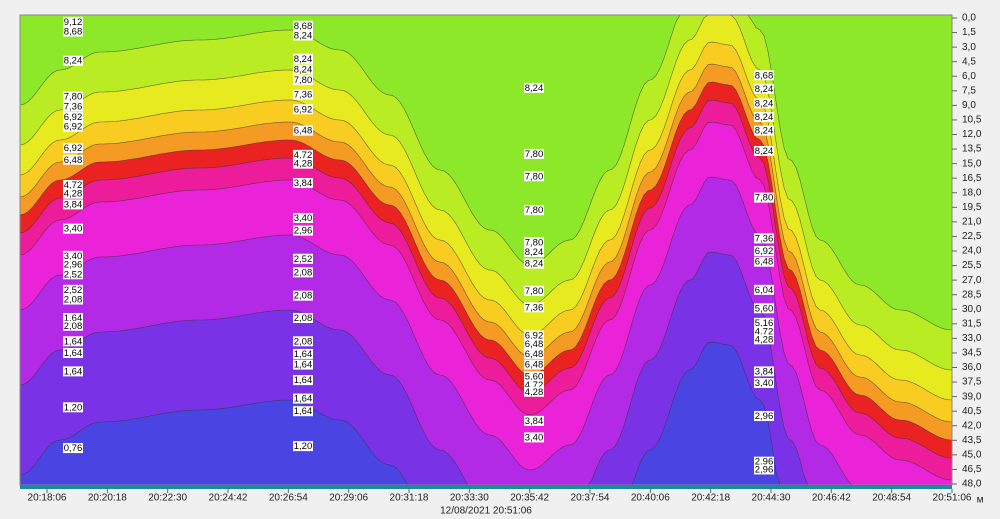  I want to click on y-tick-label: 27,0, so click(972, 280).